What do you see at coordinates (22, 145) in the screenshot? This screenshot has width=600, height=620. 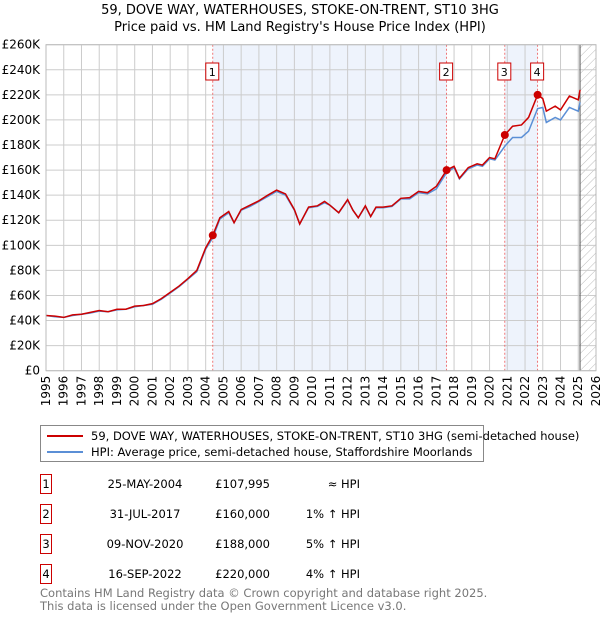 I see `y-tick-label: £180K` at bounding box center [22, 145].